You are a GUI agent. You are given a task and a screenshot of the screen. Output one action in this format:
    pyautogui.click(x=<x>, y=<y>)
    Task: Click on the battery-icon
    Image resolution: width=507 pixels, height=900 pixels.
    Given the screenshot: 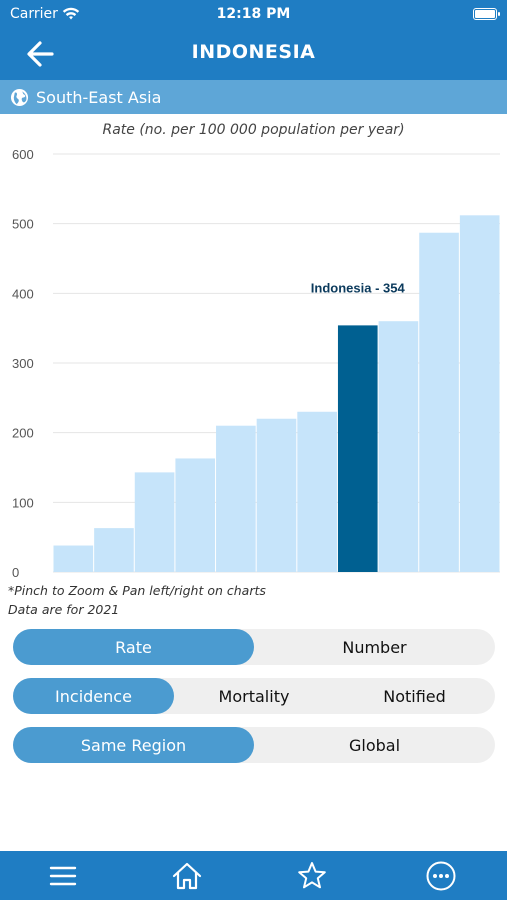 What is the action you would take?
    pyautogui.click(x=486, y=14)
    